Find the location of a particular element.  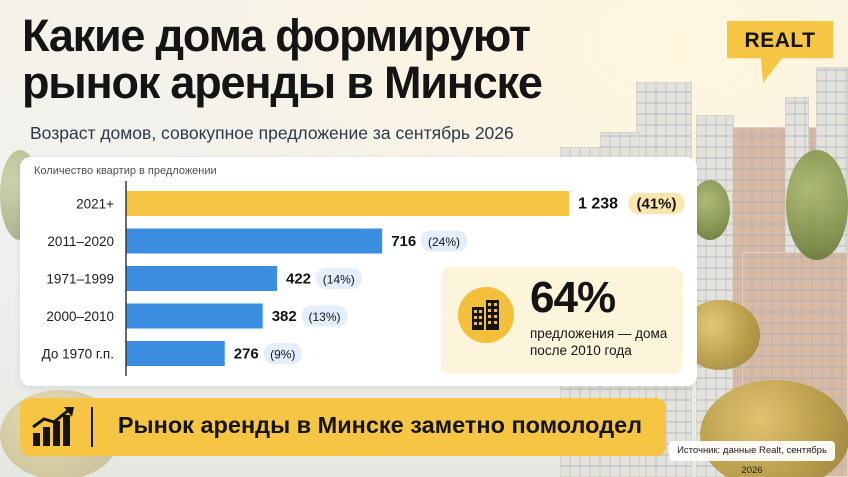

share-label: (13%) is located at coordinates (324, 317).